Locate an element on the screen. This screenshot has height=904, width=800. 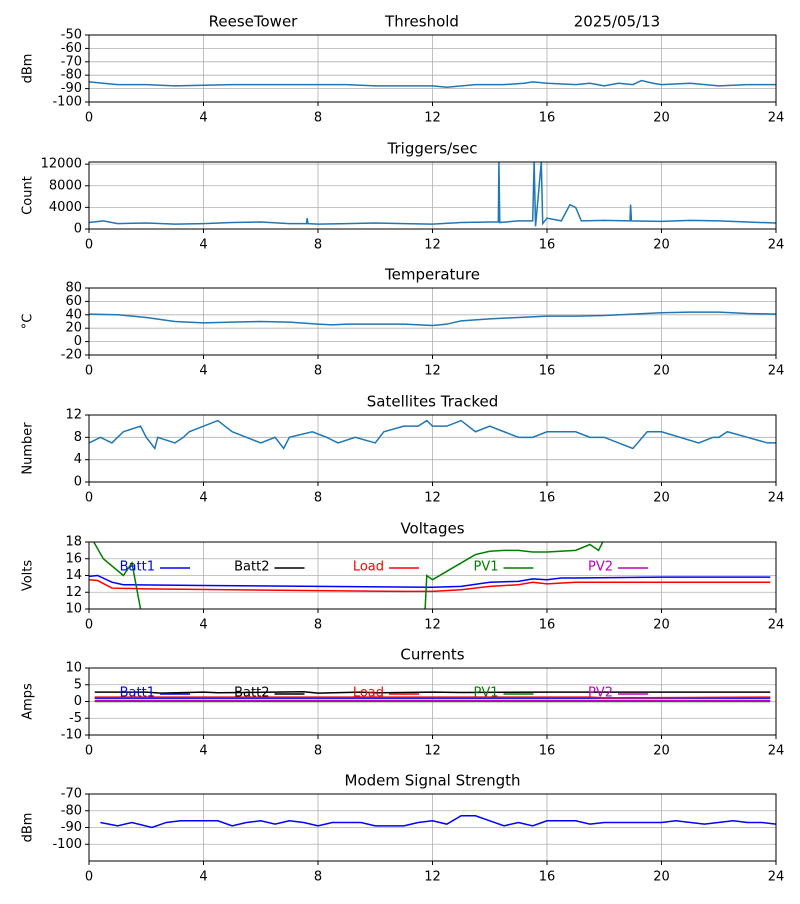
y-tick-label: 0 is located at coordinates (78, 701).